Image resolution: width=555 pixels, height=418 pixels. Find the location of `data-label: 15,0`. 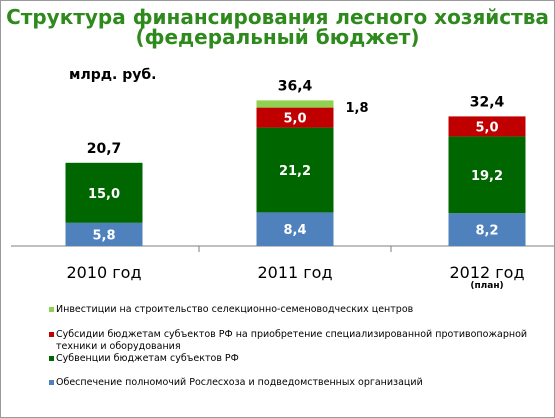

data-label: 15,0 is located at coordinates (104, 194).